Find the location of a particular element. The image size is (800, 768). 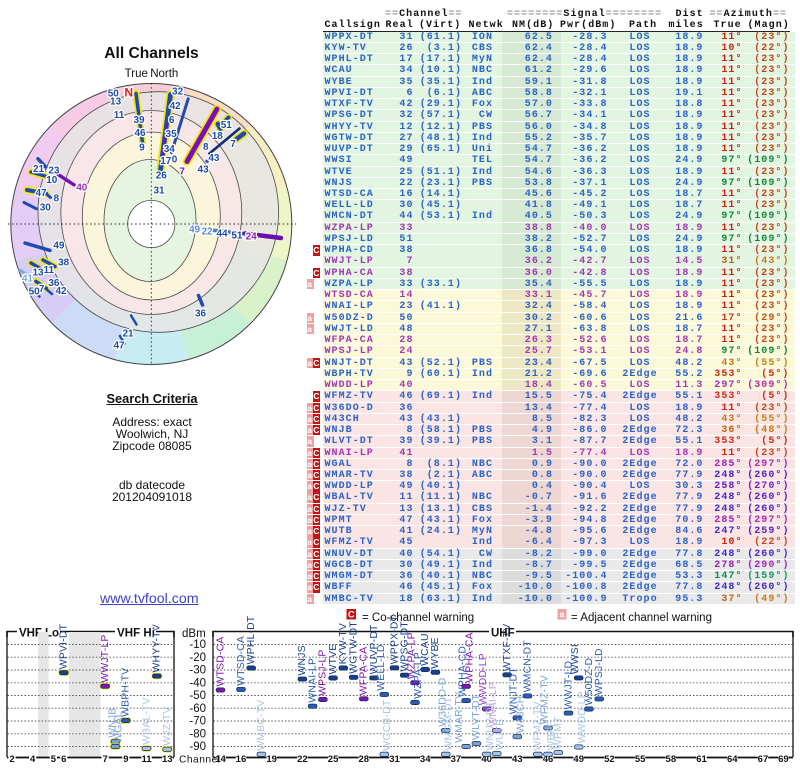

svg-text: WFPA-CA is located at coordinates (364, 671).